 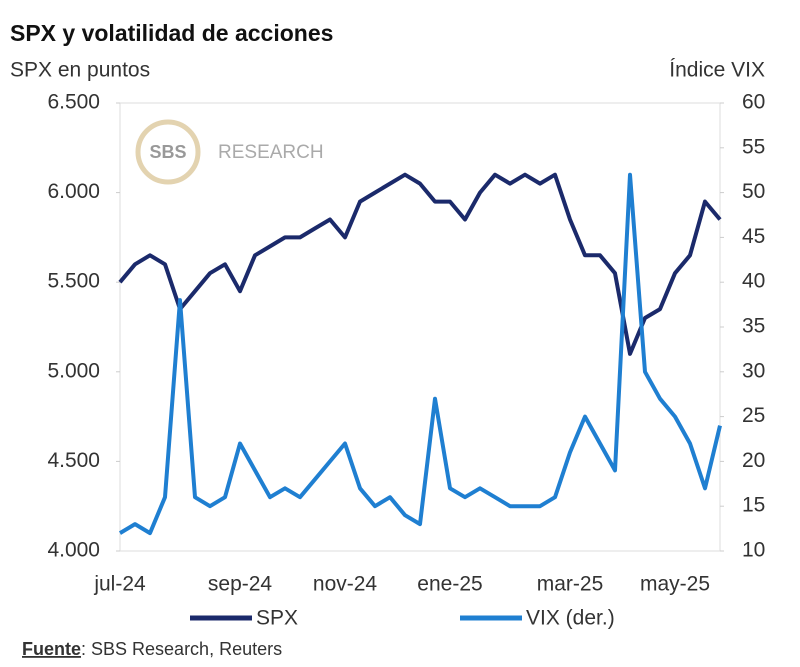 I want to click on y2-tick-label: 20, so click(x=753, y=460).